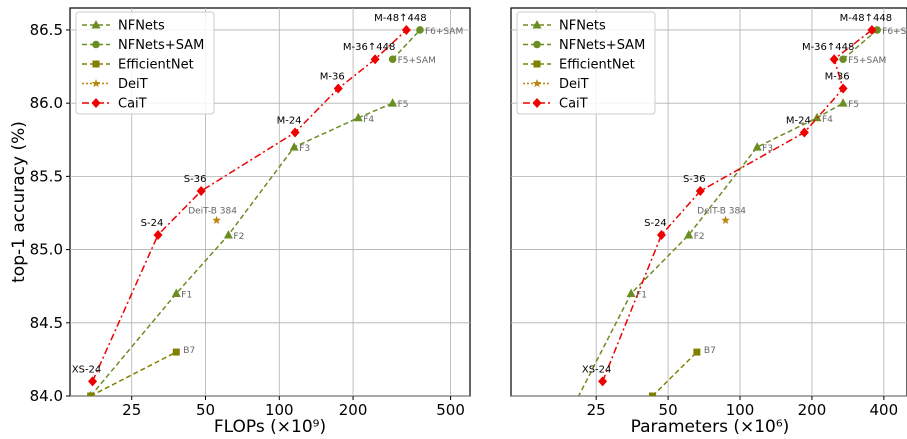  I want to click on flops-x-tick-label: 25, so click(131, 410).